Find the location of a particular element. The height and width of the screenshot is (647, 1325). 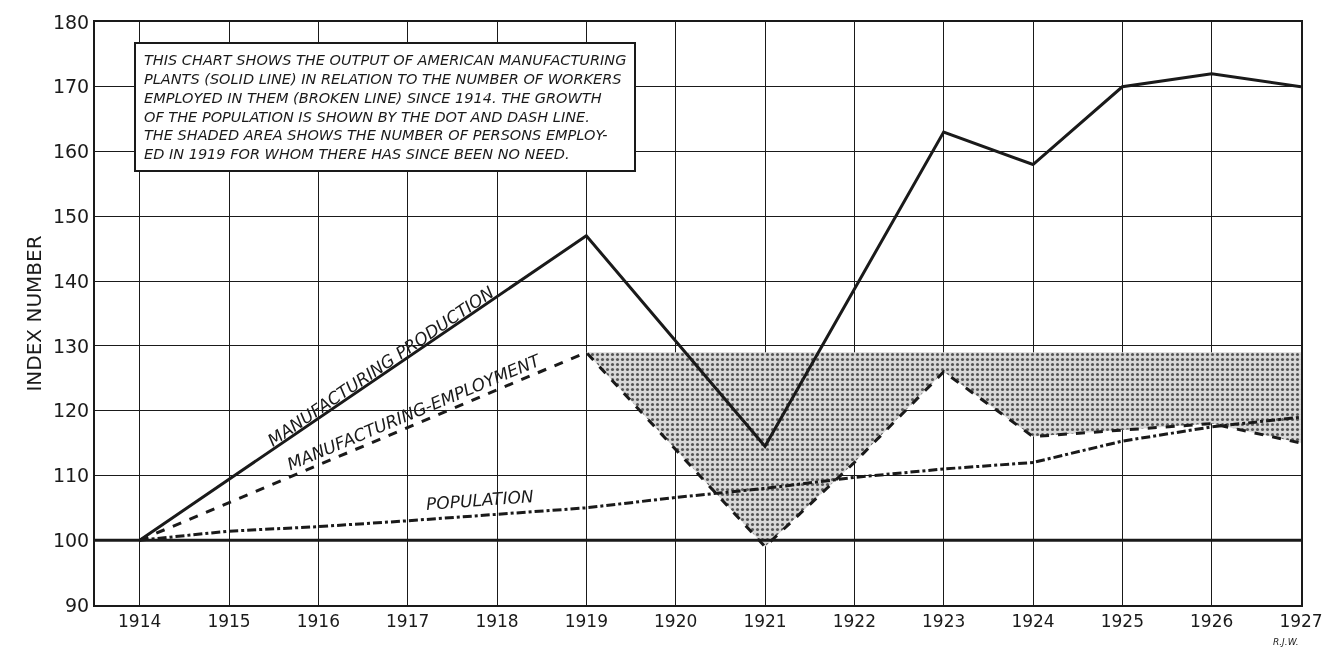

x-tick-label: 1925 is located at coordinates (1122, 621).